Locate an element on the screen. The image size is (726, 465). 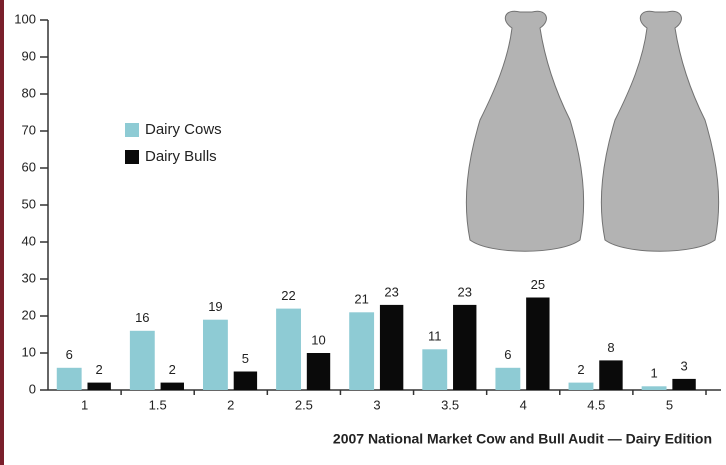
value-label: 3 is located at coordinates (683, 365).